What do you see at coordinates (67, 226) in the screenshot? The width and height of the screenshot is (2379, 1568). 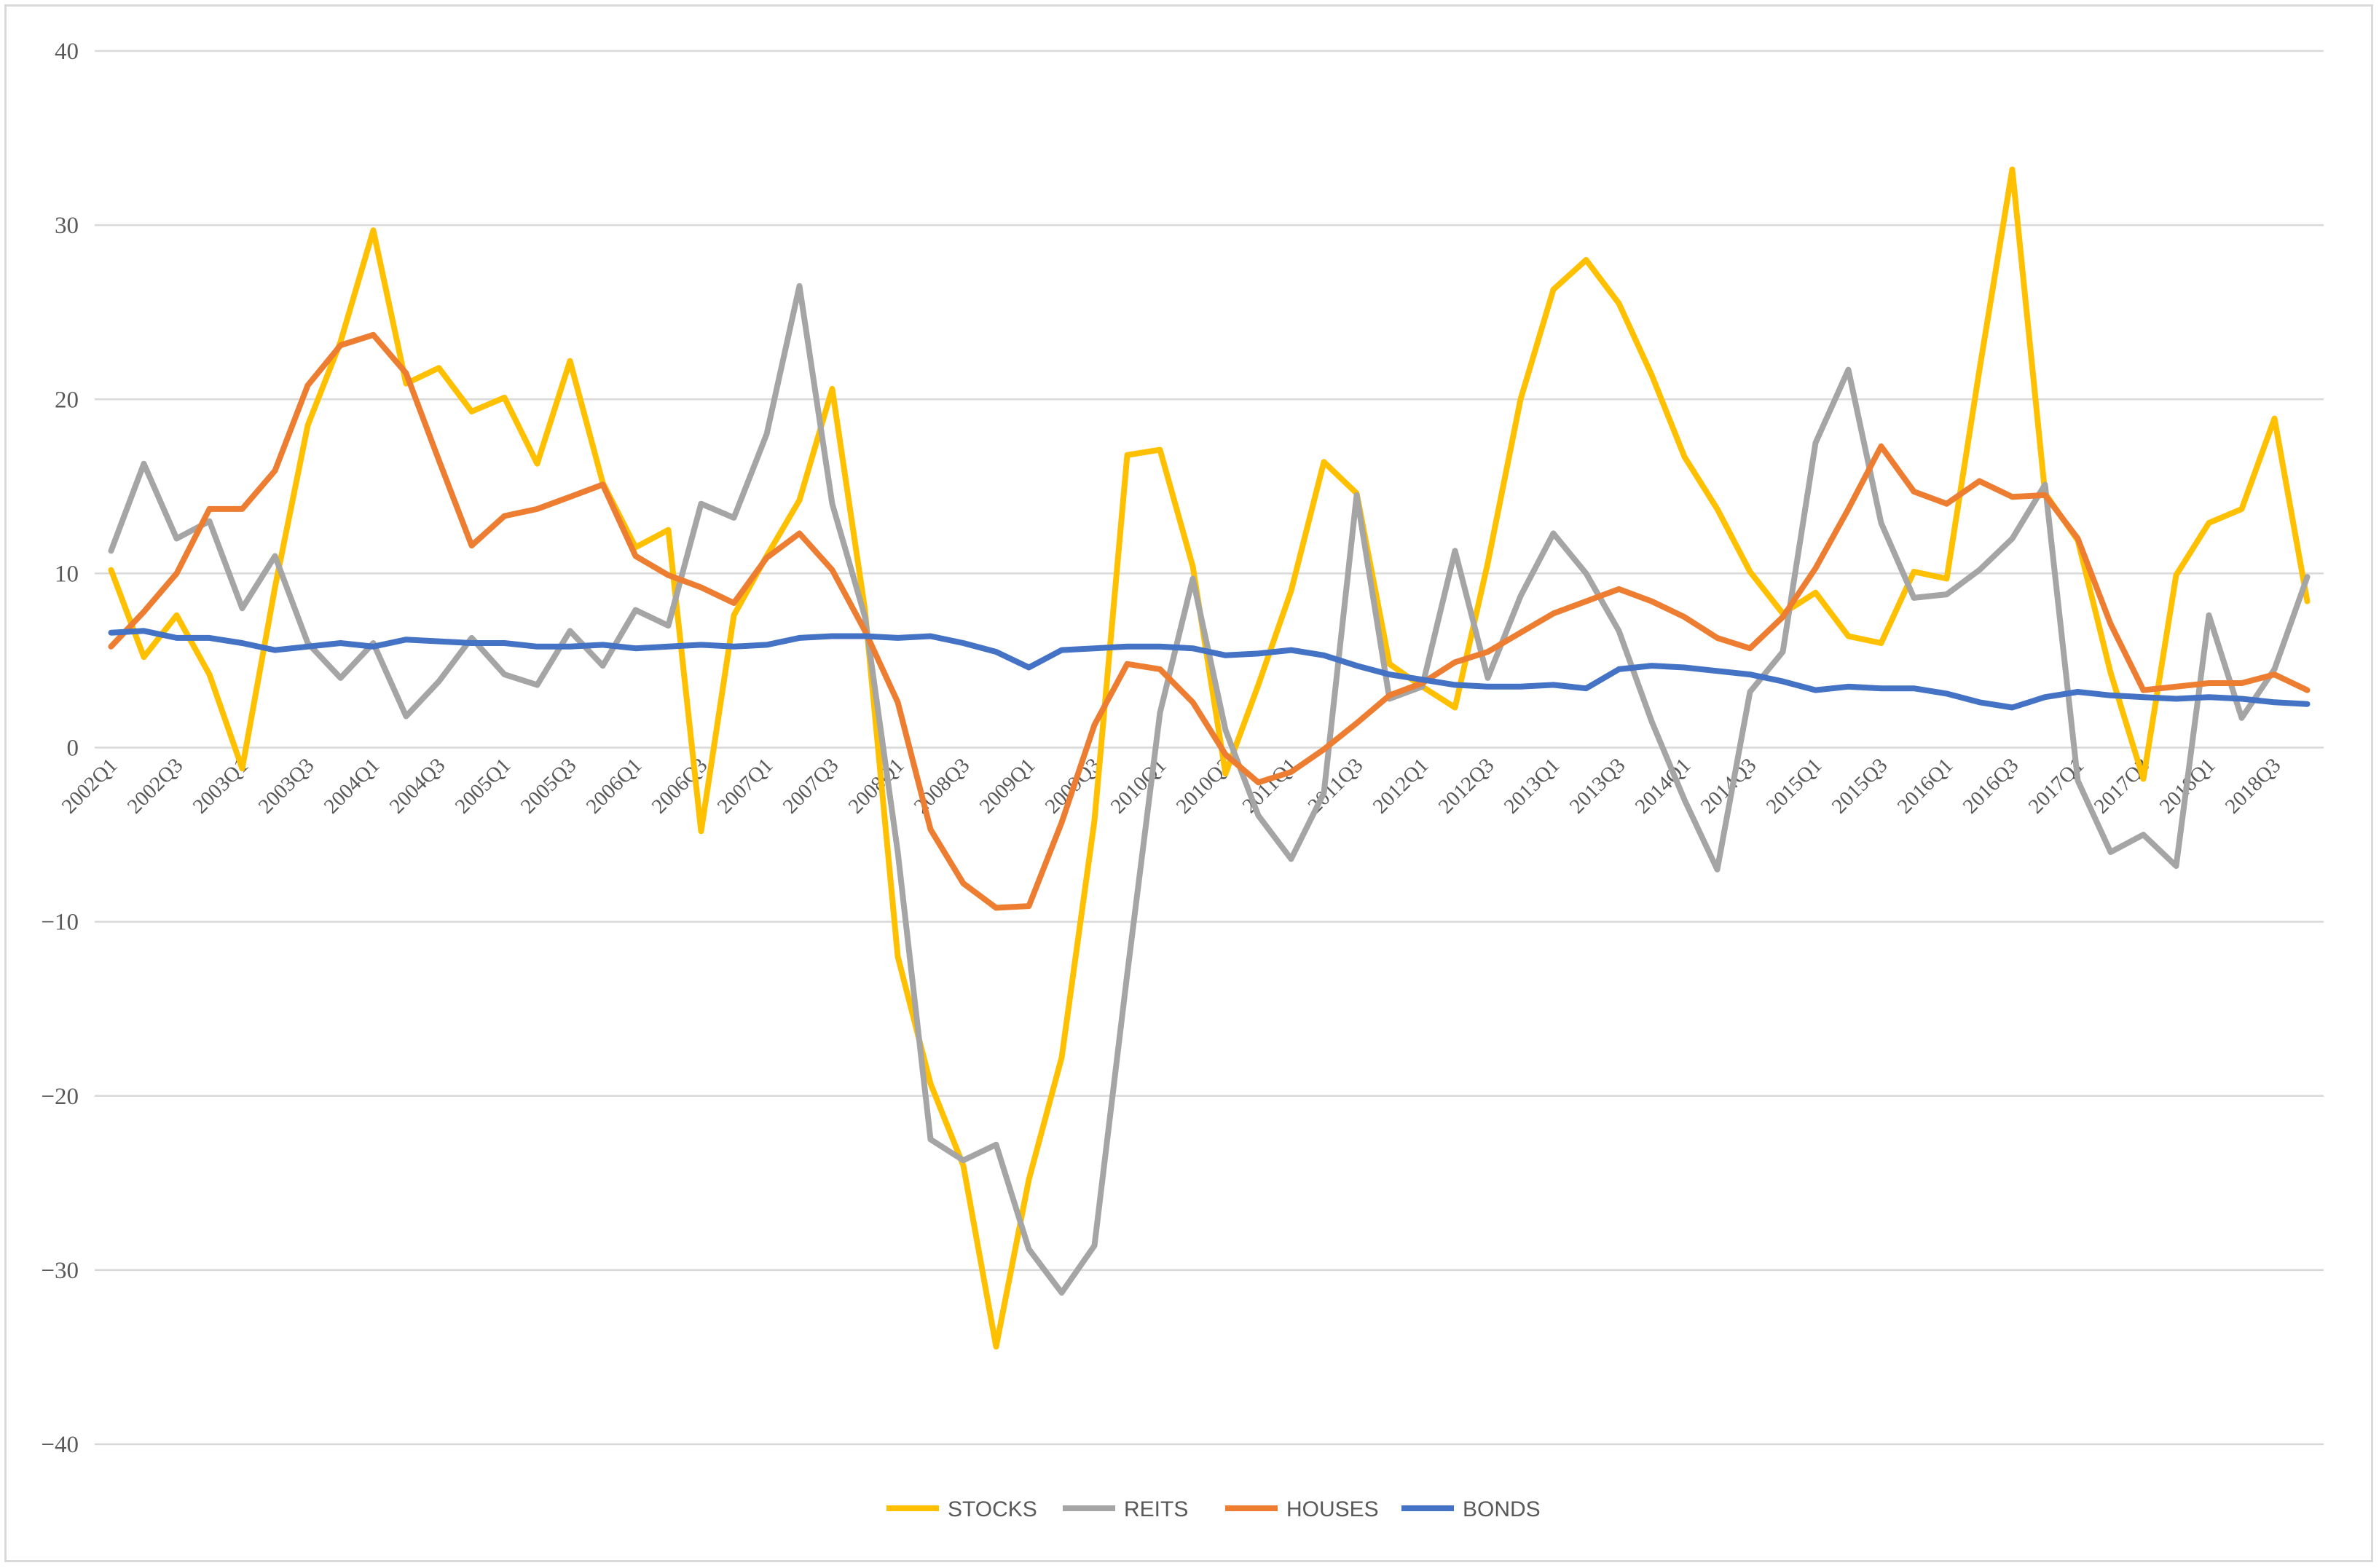 I see `y-tick-label: 30` at bounding box center [67, 226].